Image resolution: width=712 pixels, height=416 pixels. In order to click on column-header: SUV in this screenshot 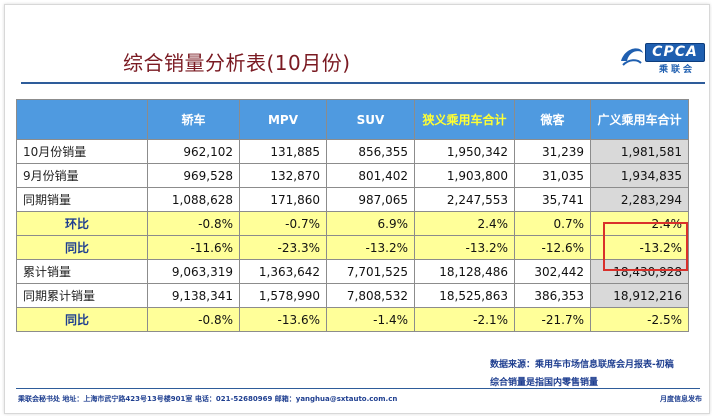, I will do `click(370, 119)`.